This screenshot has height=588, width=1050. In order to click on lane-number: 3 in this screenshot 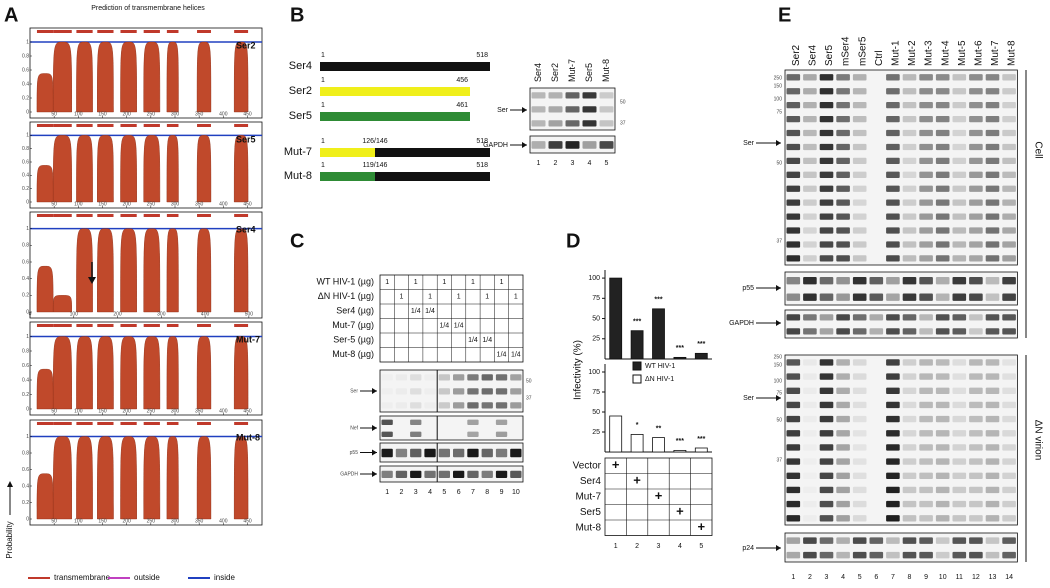, I will do `click(416, 492)`.